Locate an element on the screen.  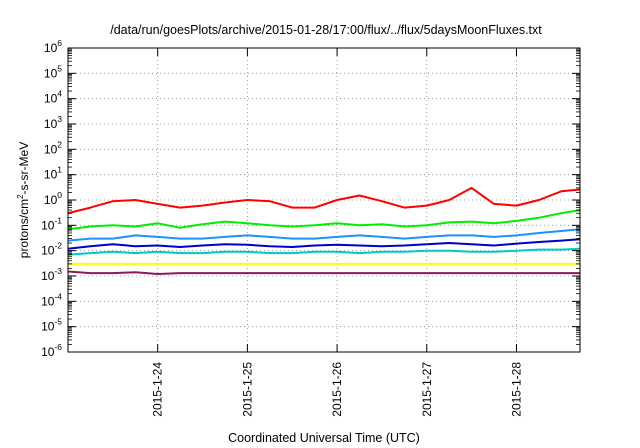
x-tick-label: 2015-1-28 is located at coordinates (516, 389).